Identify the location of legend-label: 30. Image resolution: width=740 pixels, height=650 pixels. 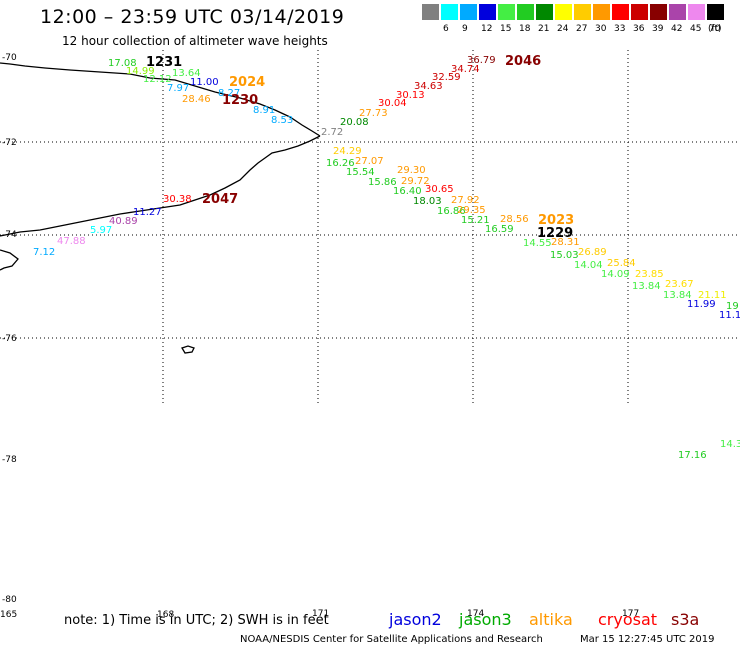
(601, 29).